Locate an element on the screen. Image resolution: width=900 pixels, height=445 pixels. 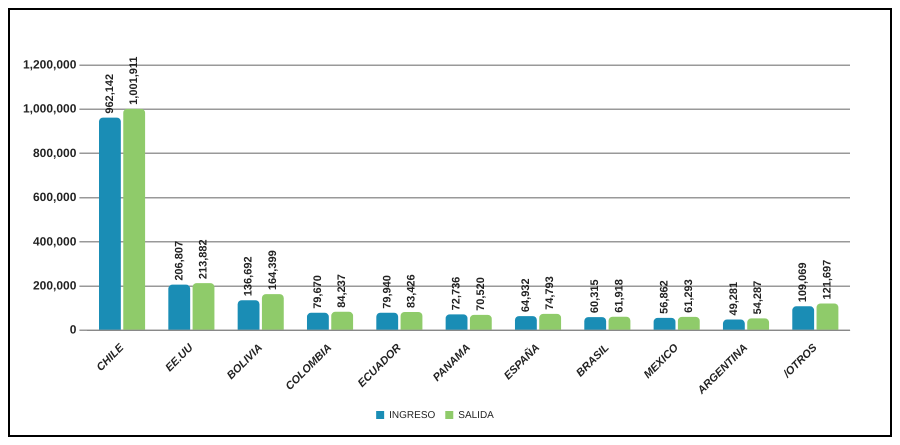
data-label: 61,918 is located at coordinates (620, 296).